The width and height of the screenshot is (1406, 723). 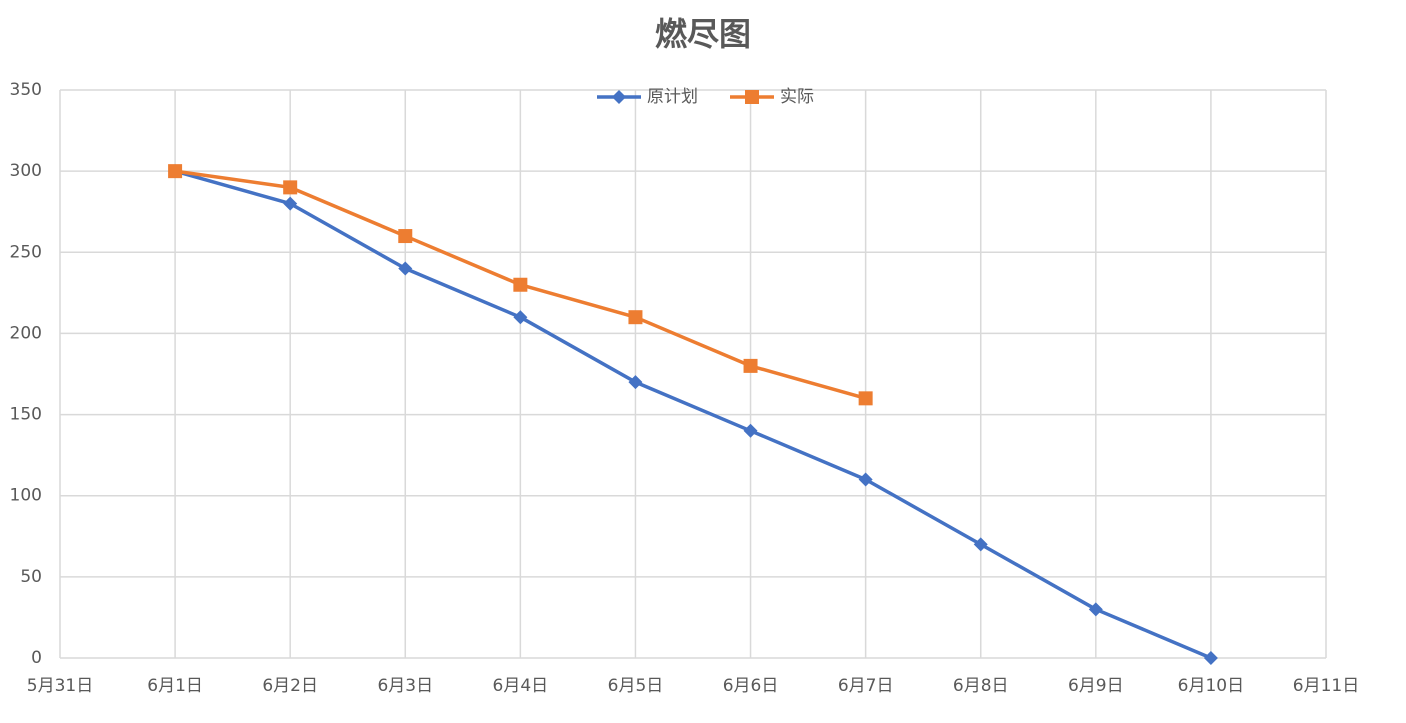 What do you see at coordinates (703, 34) in the screenshot?
I see `chart-title: 燃尽图` at bounding box center [703, 34].